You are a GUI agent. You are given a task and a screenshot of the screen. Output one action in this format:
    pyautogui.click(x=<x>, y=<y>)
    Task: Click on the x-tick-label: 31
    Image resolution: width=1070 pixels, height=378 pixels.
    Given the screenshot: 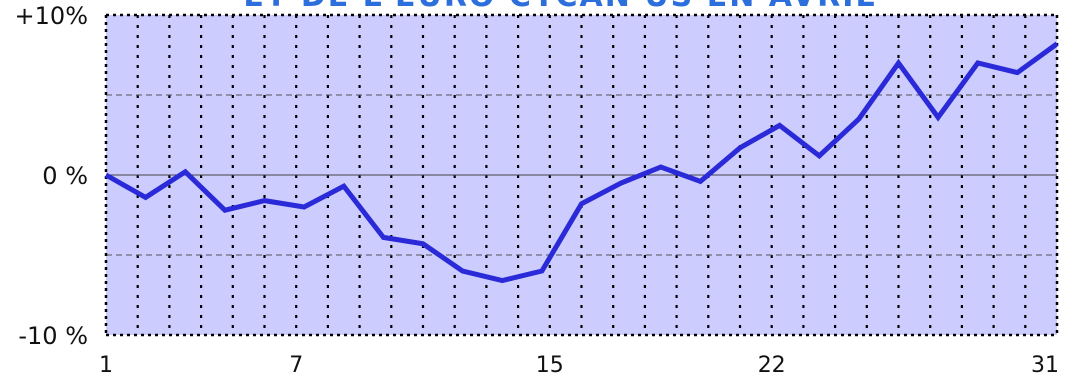 What is the action you would take?
    pyautogui.click(x=1045, y=365)
    